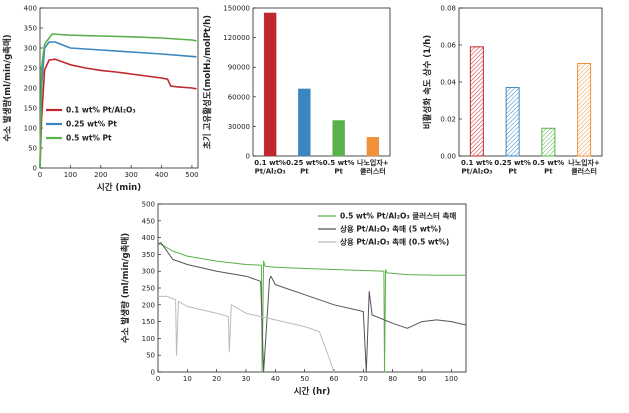 The width and height of the screenshot is (629, 413). Describe the element at coordinates (392, 379) in the screenshot. I see `x-tick-label: 80` at that location.